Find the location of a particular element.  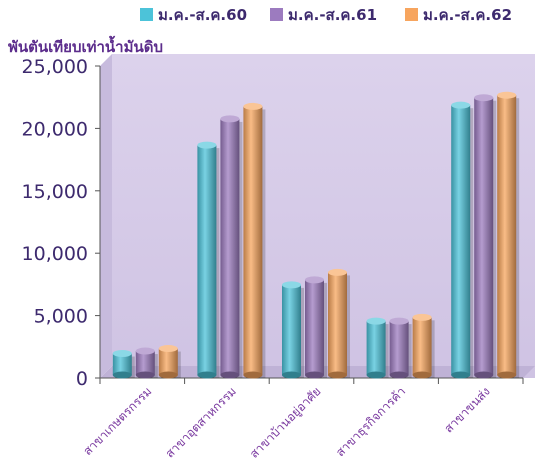

x-tick-label: สาขาเกษตรกรรม is located at coordinates (117, 421).